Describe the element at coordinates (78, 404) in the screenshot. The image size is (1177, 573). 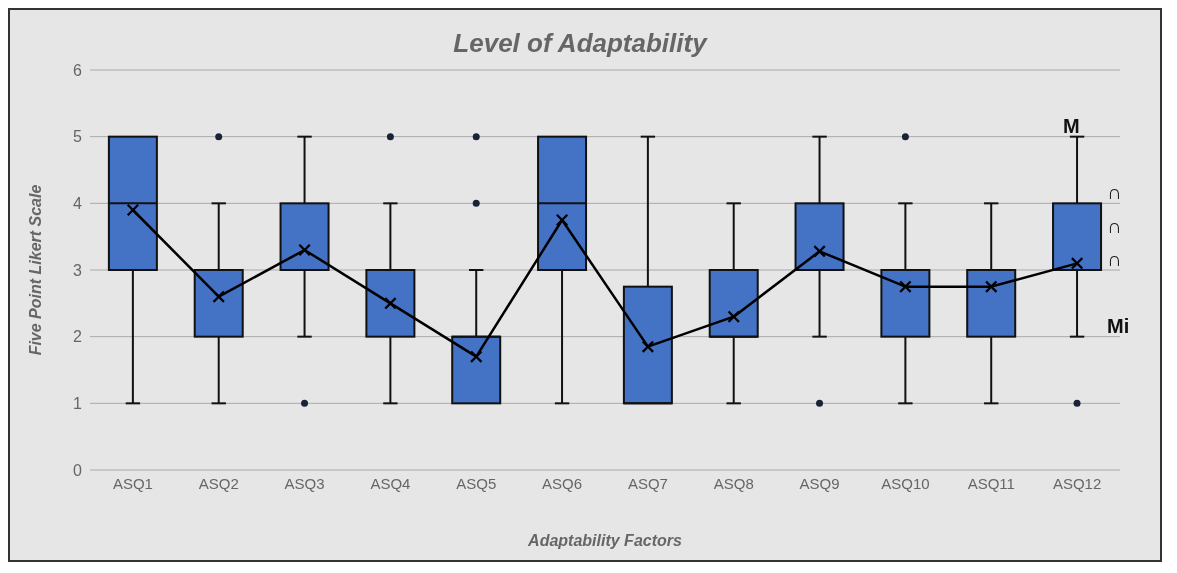
I see `y-tick-label: 1` at that location.